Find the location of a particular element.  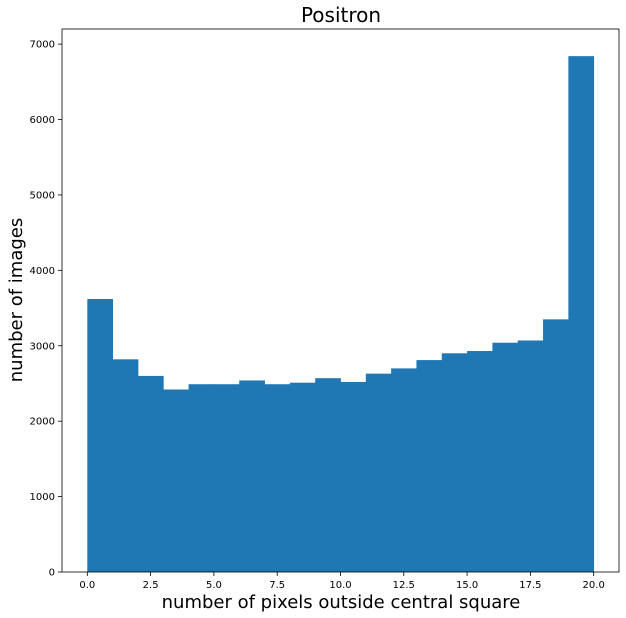

y-tick-label: 7000 is located at coordinates (42, 45).